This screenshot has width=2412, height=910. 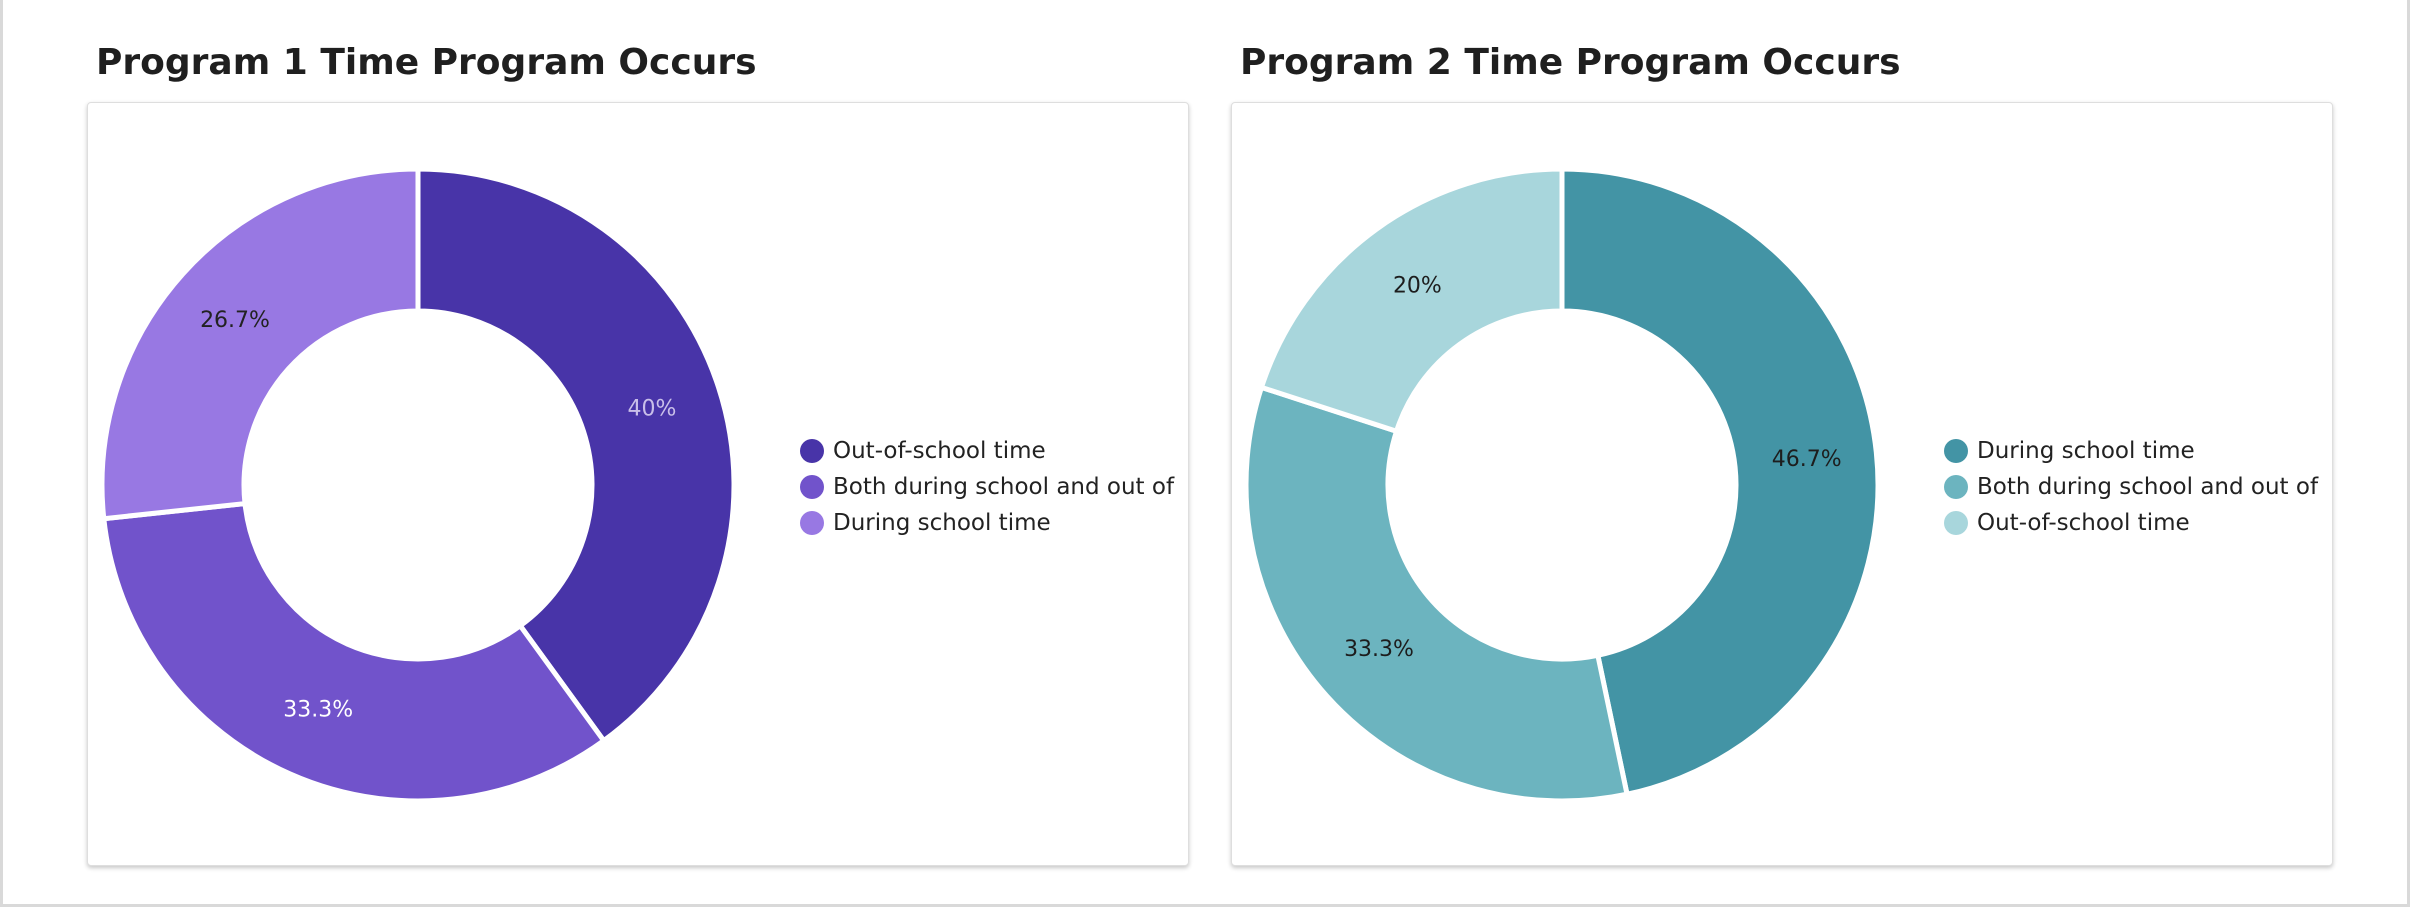 What do you see at coordinates (1807, 459) in the screenshot?
I see `slice-value-label: 46.7%` at bounding box center [1807, 459].